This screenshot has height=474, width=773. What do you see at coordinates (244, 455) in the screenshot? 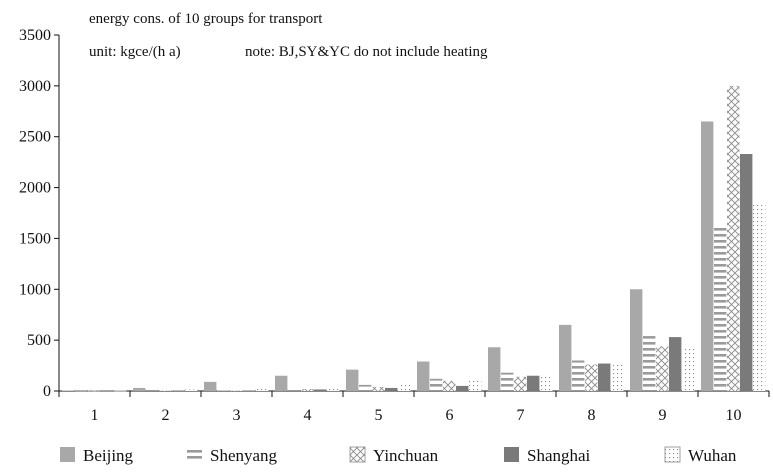
I see `legend-label-shenyang: Shenyang` at bounding box center [244, 455].